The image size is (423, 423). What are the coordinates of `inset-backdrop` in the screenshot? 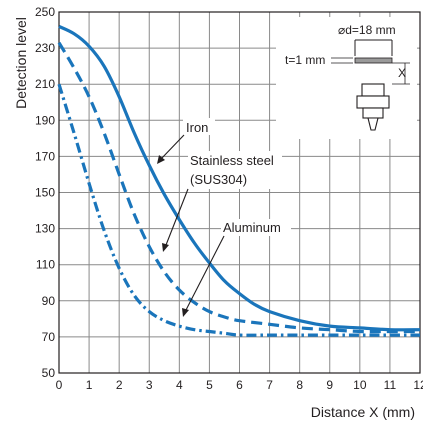 It's located at (346, 78).